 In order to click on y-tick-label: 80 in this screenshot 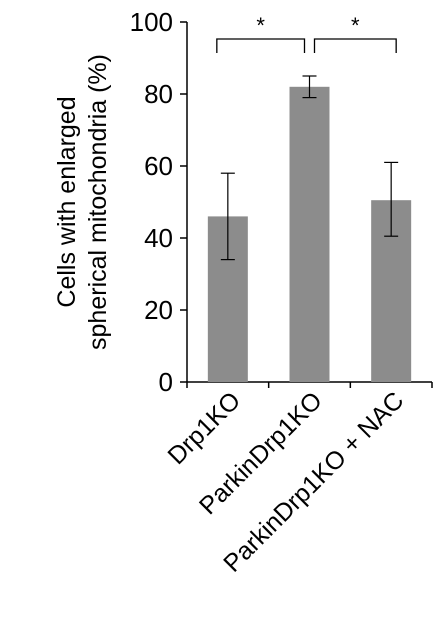, I will do `click(158, 94)`.